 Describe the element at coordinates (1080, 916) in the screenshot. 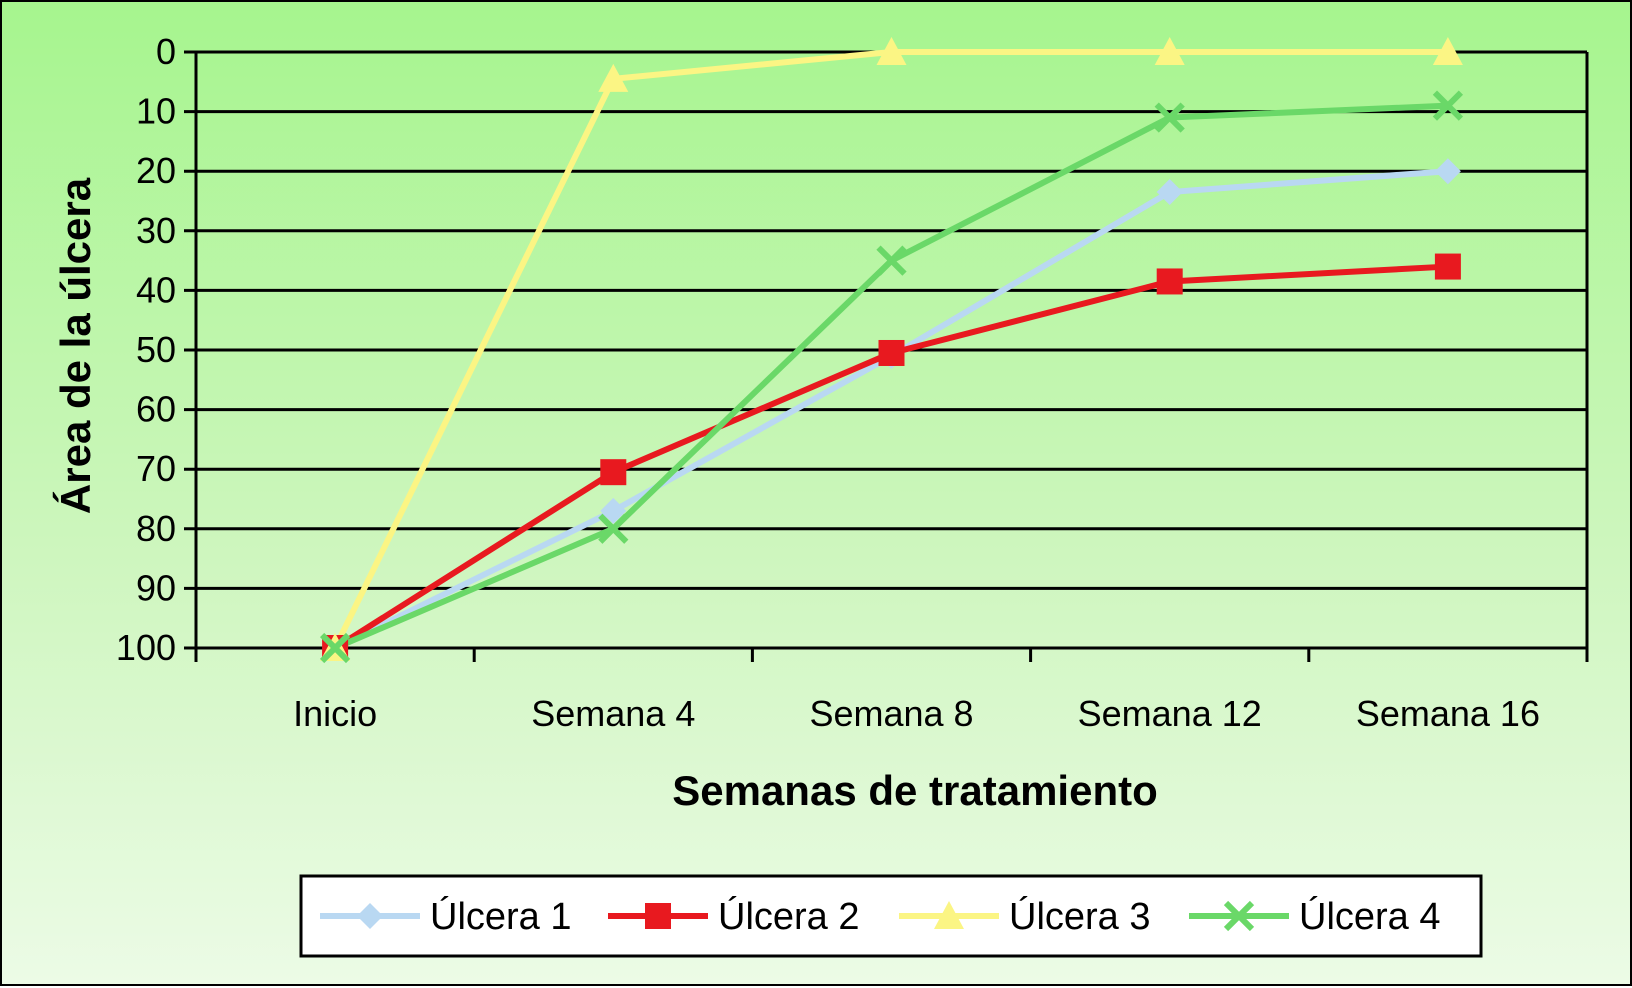

I see `legend-label: Úlcera 3` at that location.